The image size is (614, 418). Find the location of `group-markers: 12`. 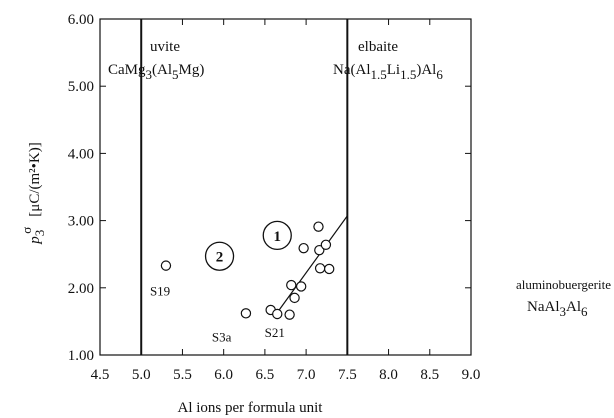

group-markers: 12 is located at coordinates (248, 245).